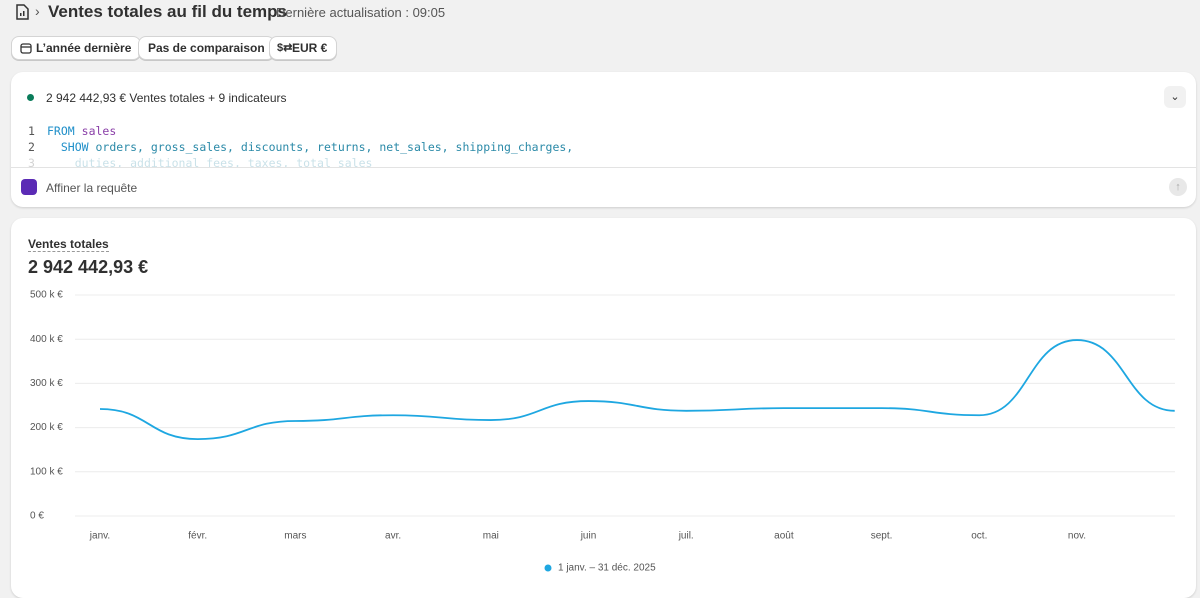 The width and height of the screenshot is (1200, 598). I want to click on y-tick-label: 500 k €, so click(46, 295).